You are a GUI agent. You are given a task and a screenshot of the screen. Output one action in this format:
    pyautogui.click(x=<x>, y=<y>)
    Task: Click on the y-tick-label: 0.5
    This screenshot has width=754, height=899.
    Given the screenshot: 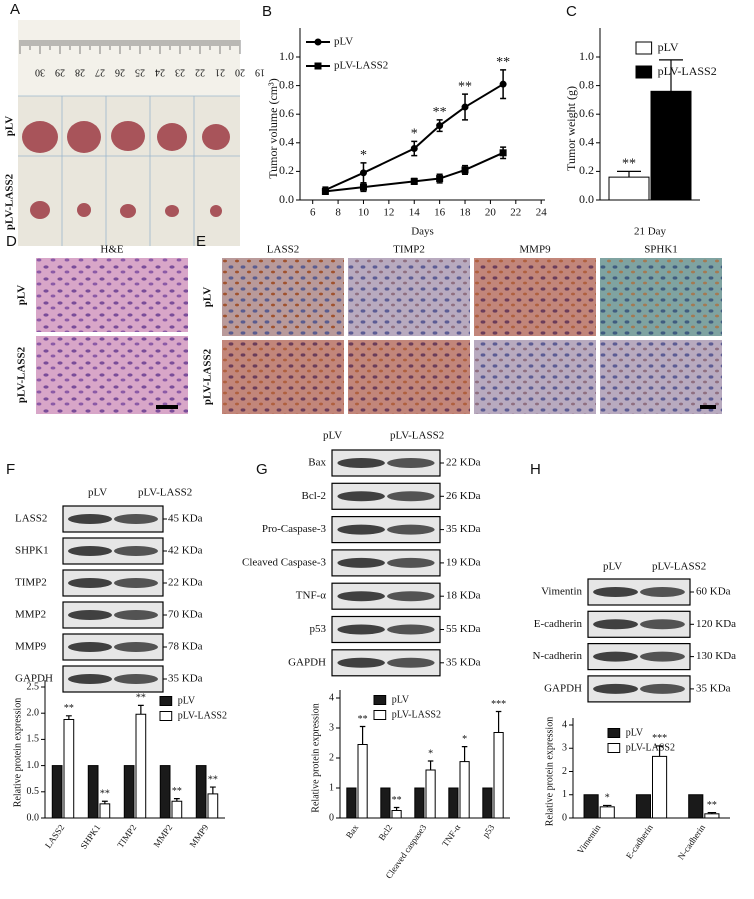 What is the action you would take?
    pyautogui.click(x=33, y=791)
    